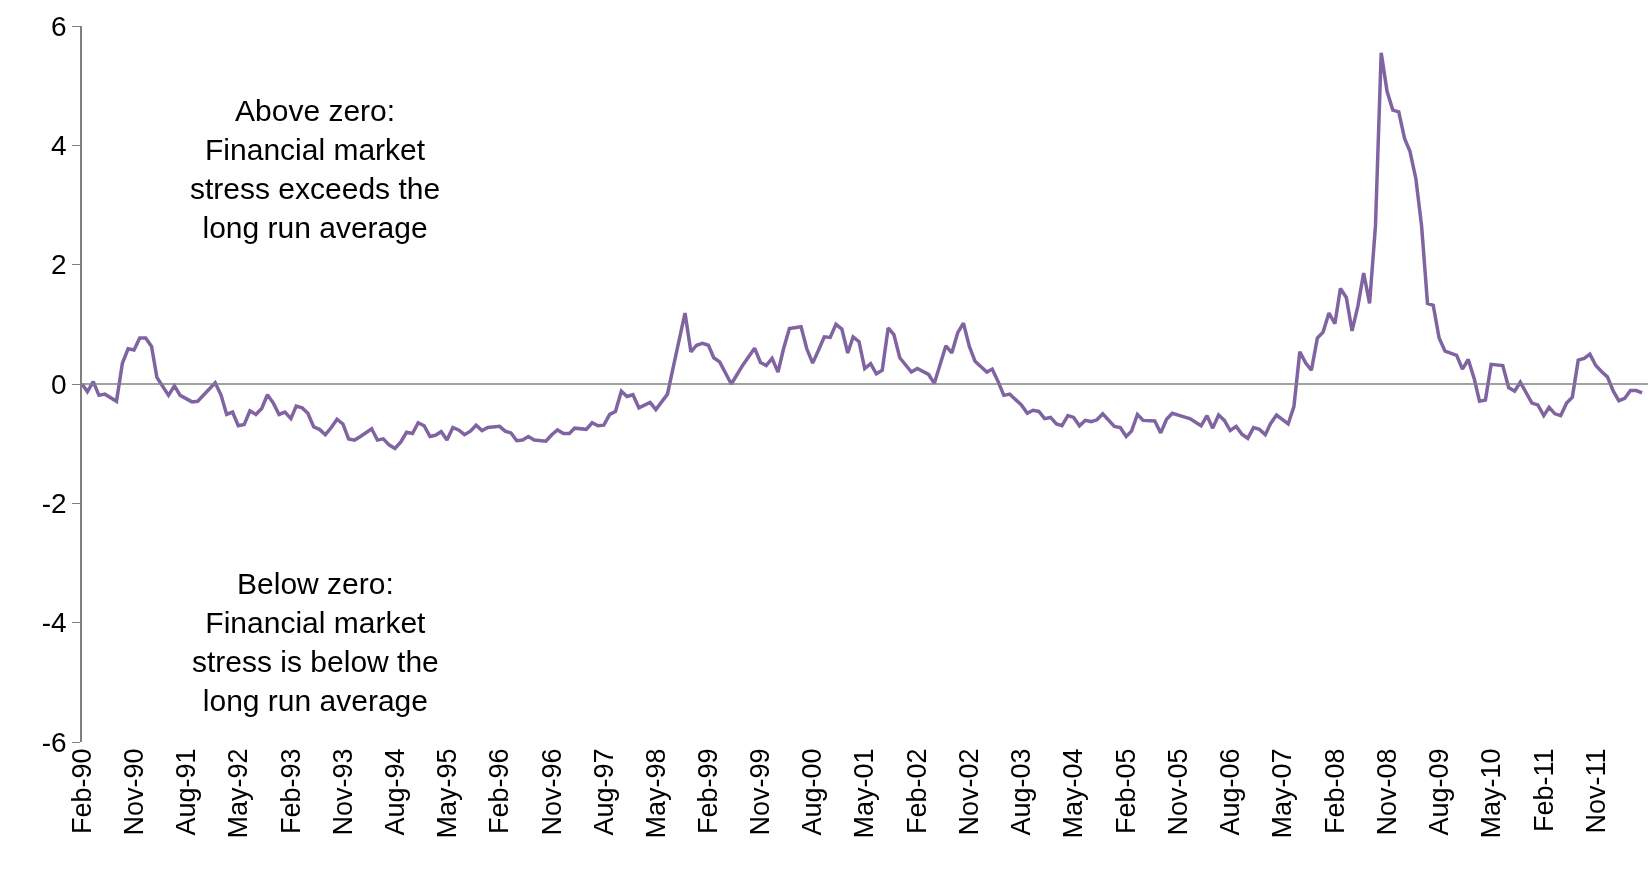  I want to click on x-tick-label: May-92, so click(238, 793).